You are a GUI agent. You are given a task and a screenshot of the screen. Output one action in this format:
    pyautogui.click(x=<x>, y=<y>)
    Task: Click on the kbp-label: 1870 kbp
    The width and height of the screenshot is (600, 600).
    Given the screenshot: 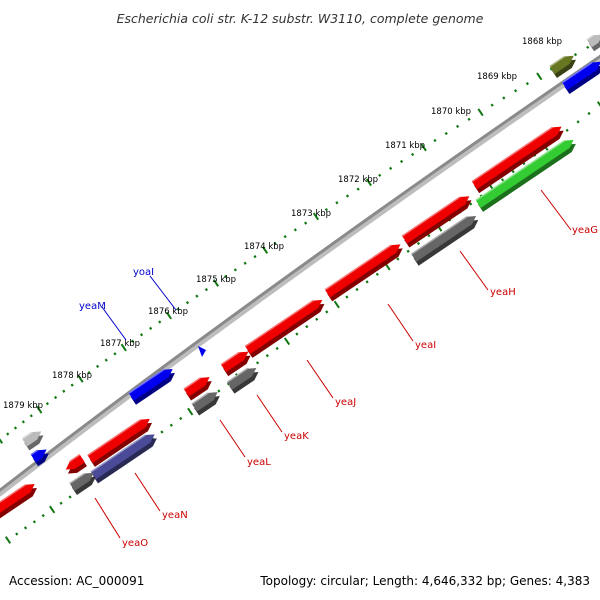 What is the action you would take?
    pyautogui.click(x=451, y=112)
    